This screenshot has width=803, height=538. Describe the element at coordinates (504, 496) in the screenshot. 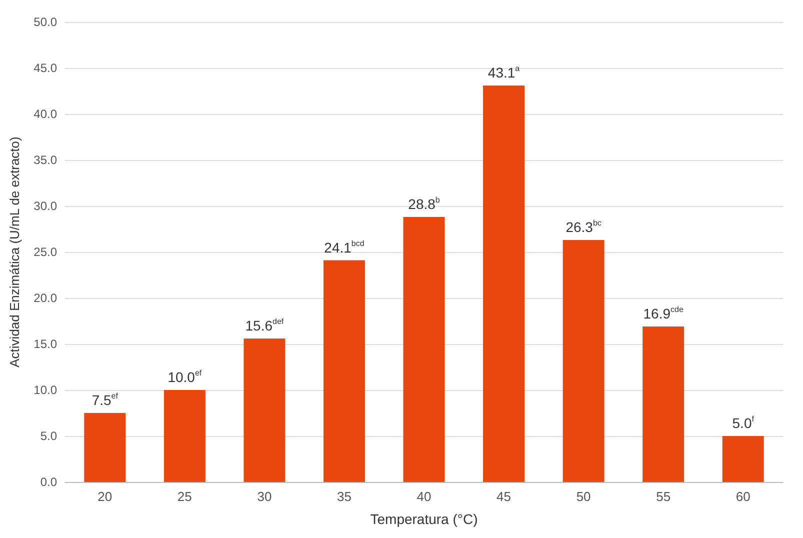

I see `x-tick-label: 45` at that location.